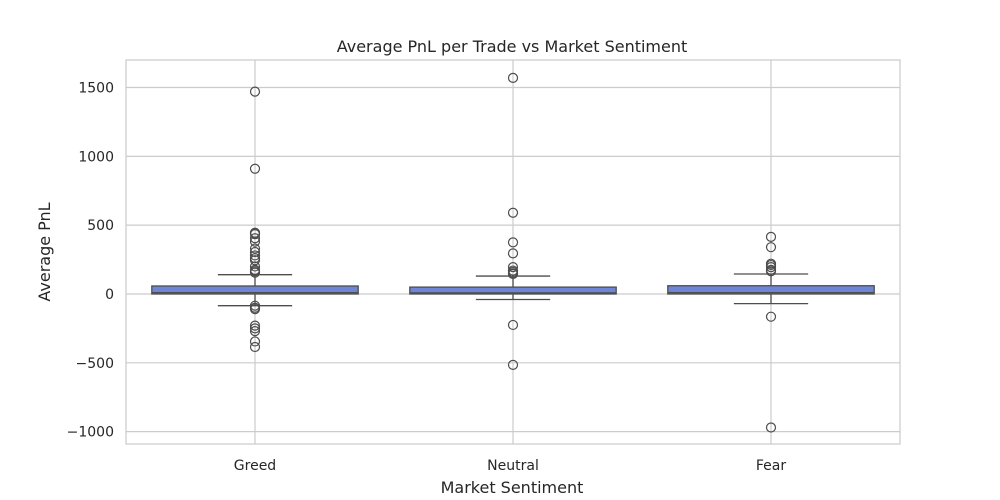  I want to click on box-fear, so click(771, 332).